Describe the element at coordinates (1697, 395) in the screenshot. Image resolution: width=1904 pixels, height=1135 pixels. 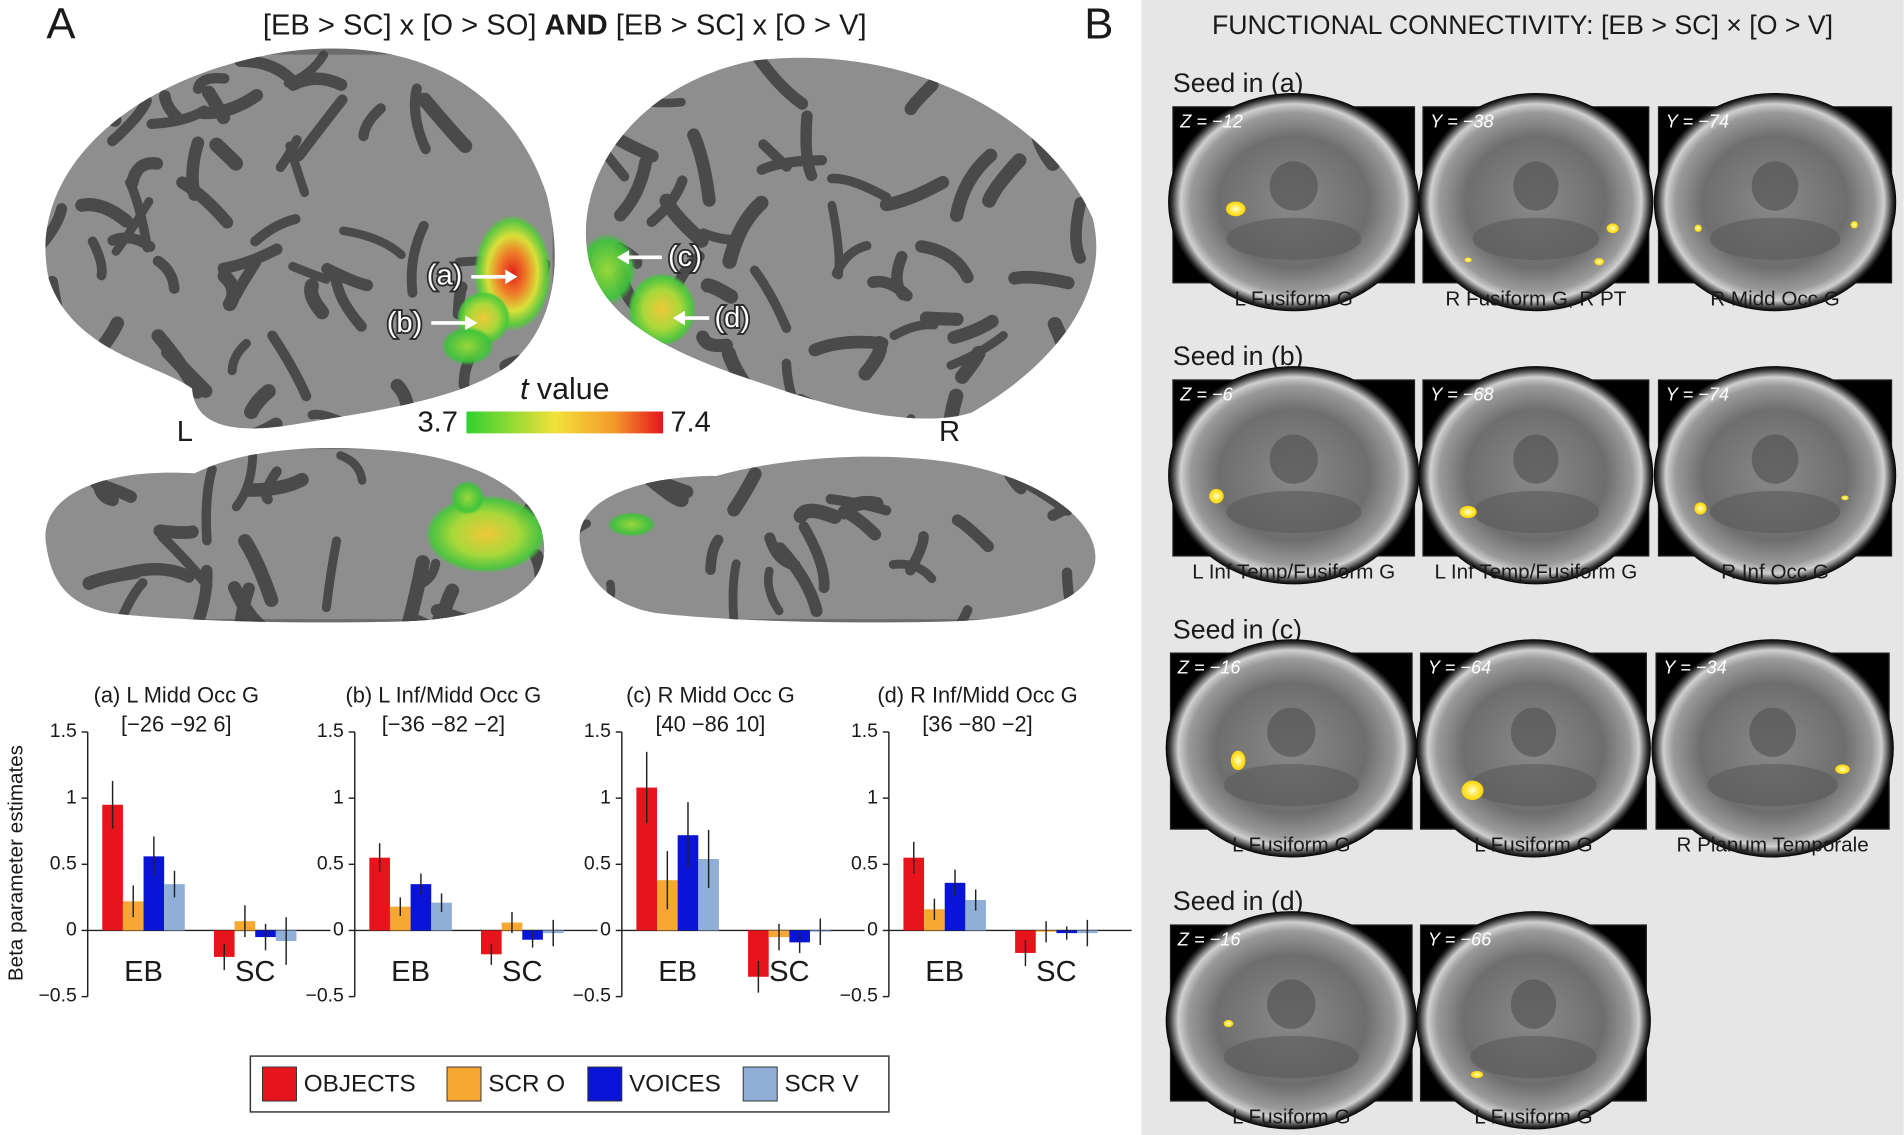
I see `slice-coordinate: Y = −74` at that location.